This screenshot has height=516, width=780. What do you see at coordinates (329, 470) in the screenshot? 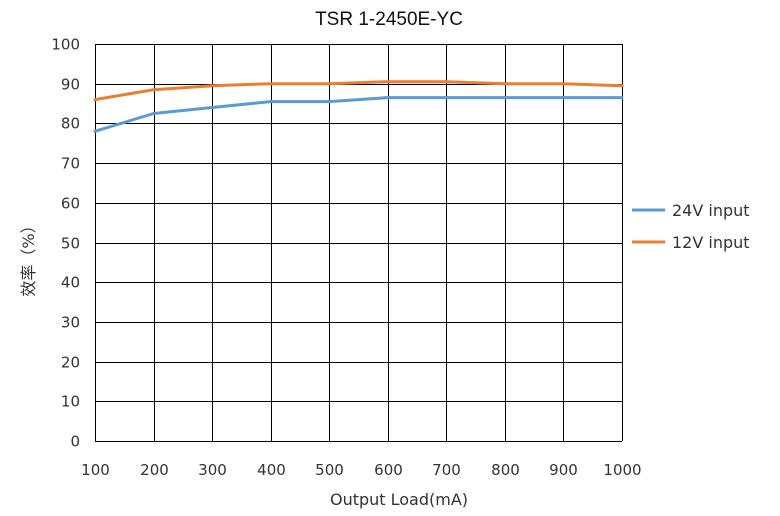
I see `x-tick-label: 500` at bounding box center [329, 470].